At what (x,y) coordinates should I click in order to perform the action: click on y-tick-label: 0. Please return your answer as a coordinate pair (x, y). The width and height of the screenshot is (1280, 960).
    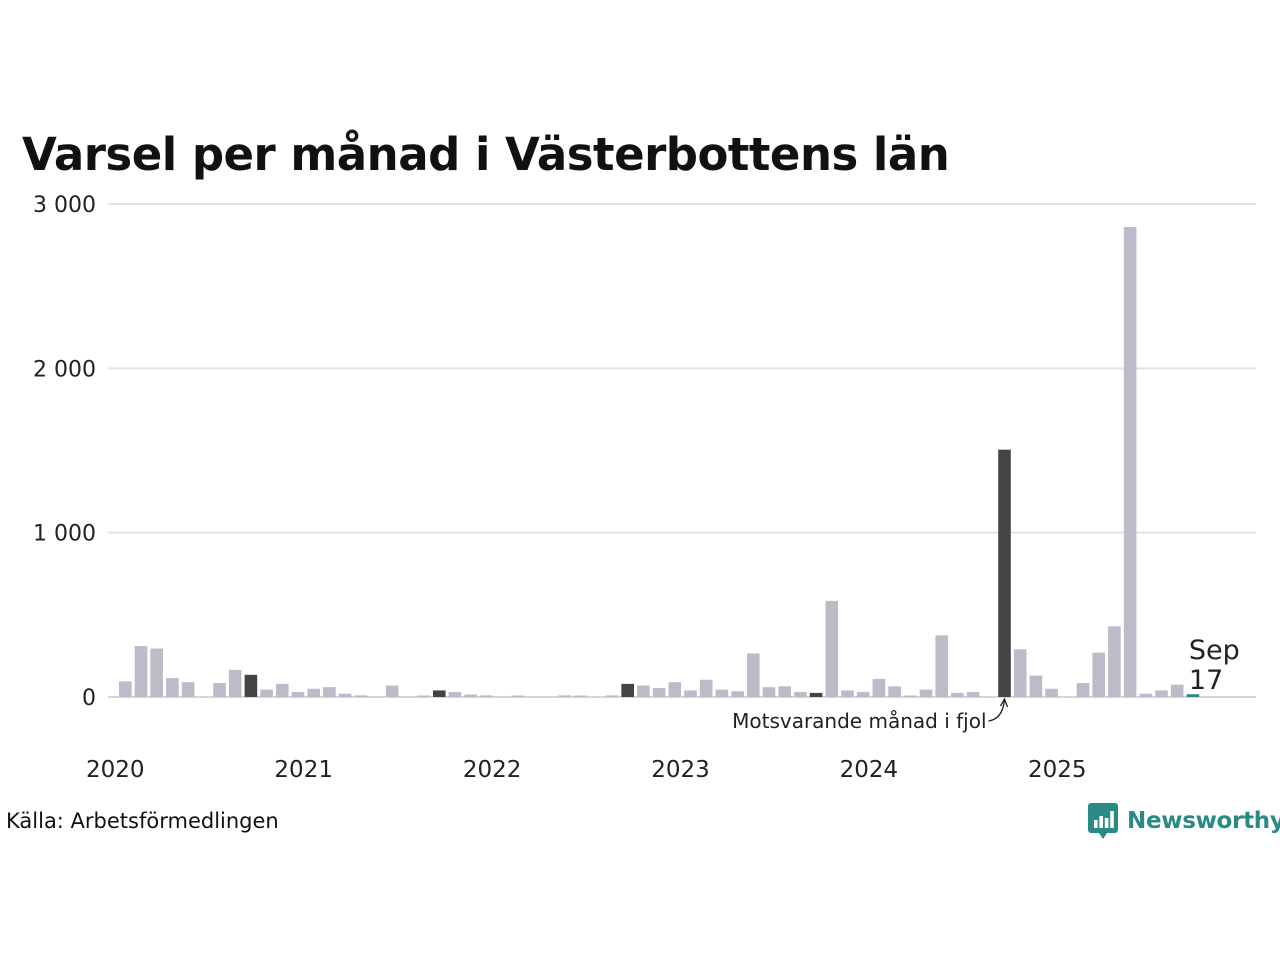
    Looking at the image, I should click on (89, 698).